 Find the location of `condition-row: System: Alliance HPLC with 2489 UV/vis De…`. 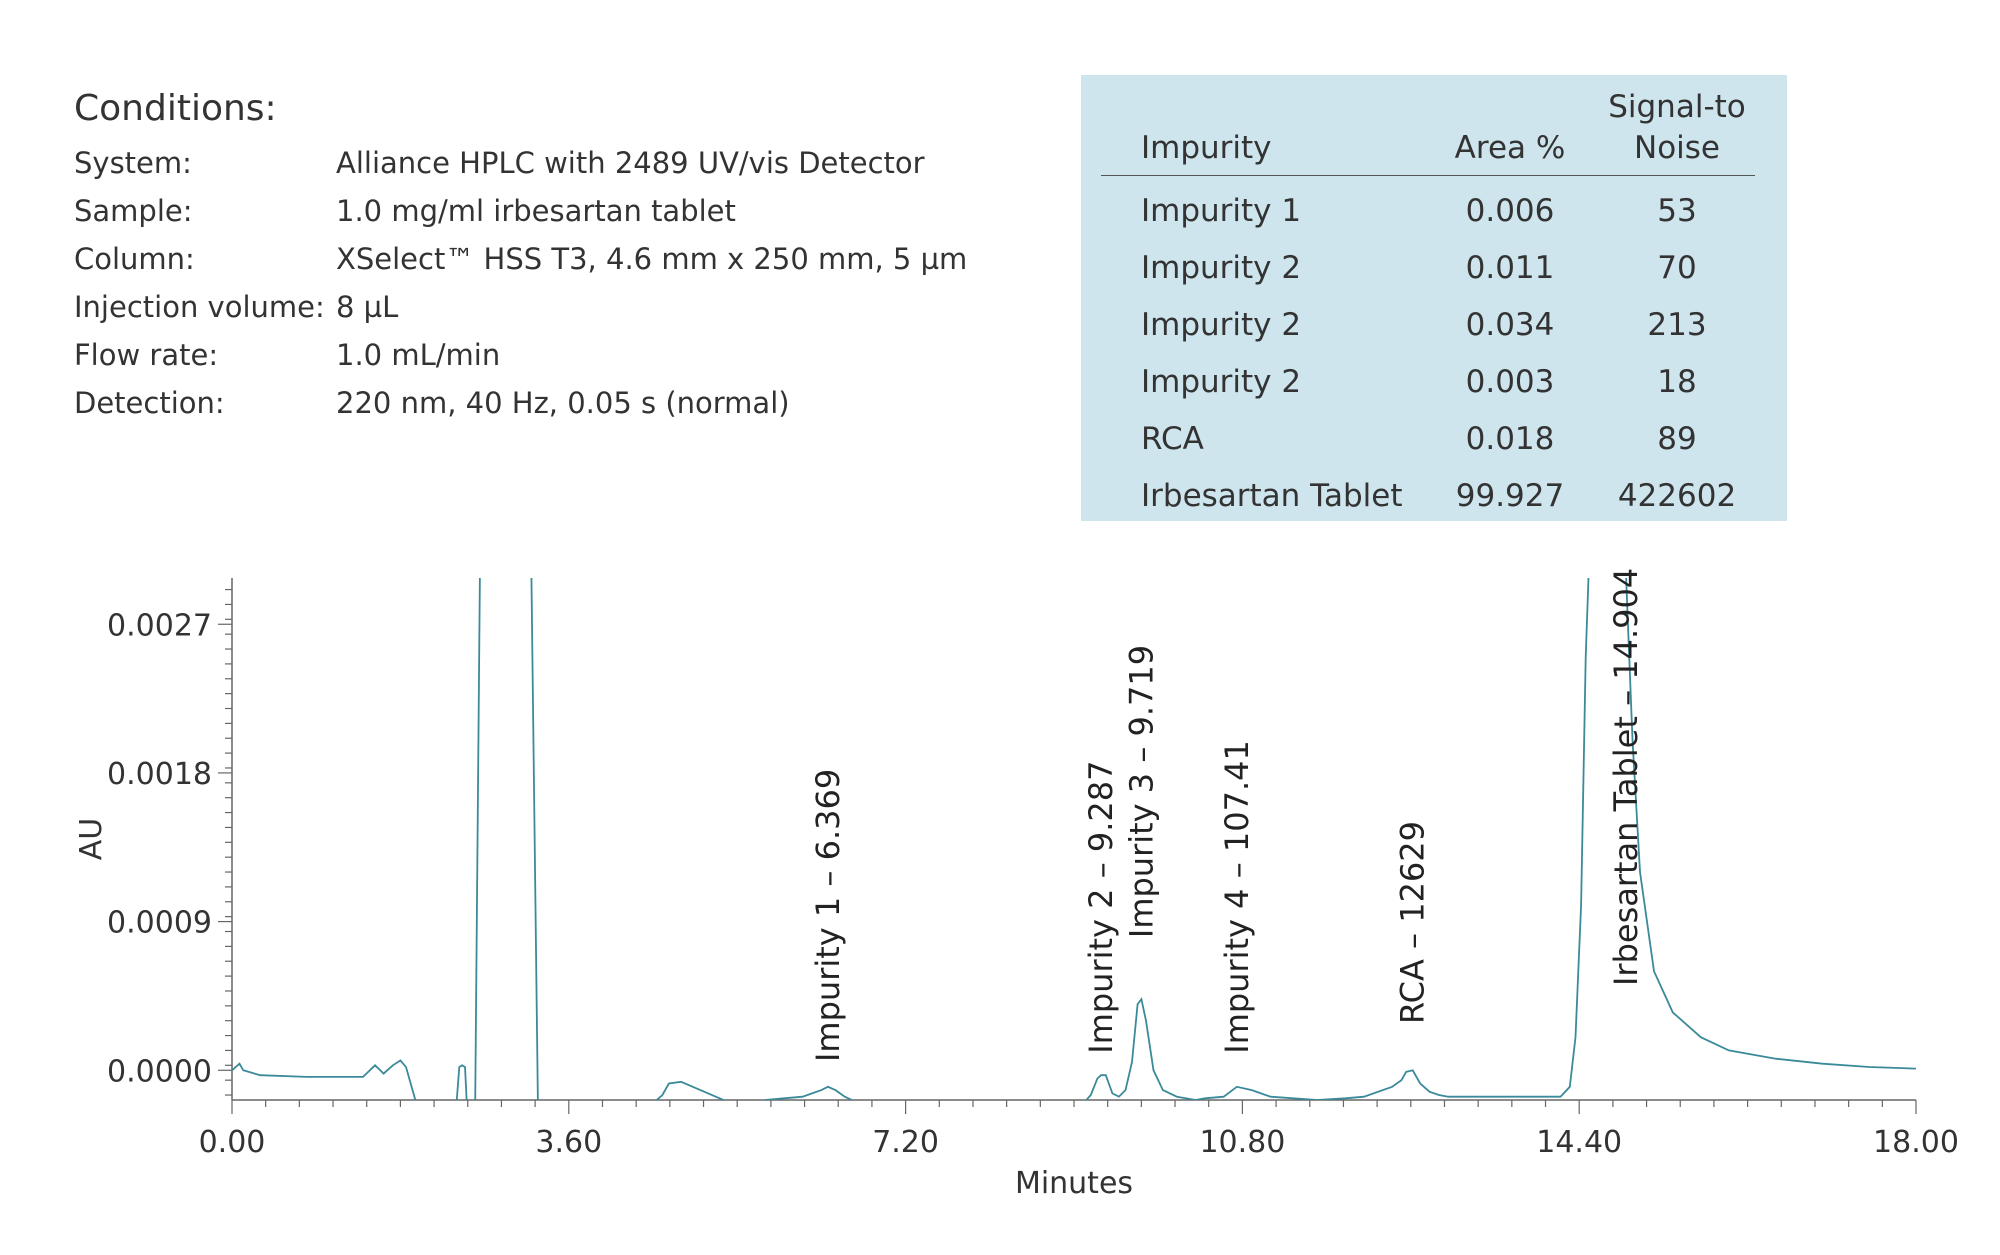

condition-row: System: Alliance HPLC with 2489 UV/vis De… is located at coordinates (520, 163).